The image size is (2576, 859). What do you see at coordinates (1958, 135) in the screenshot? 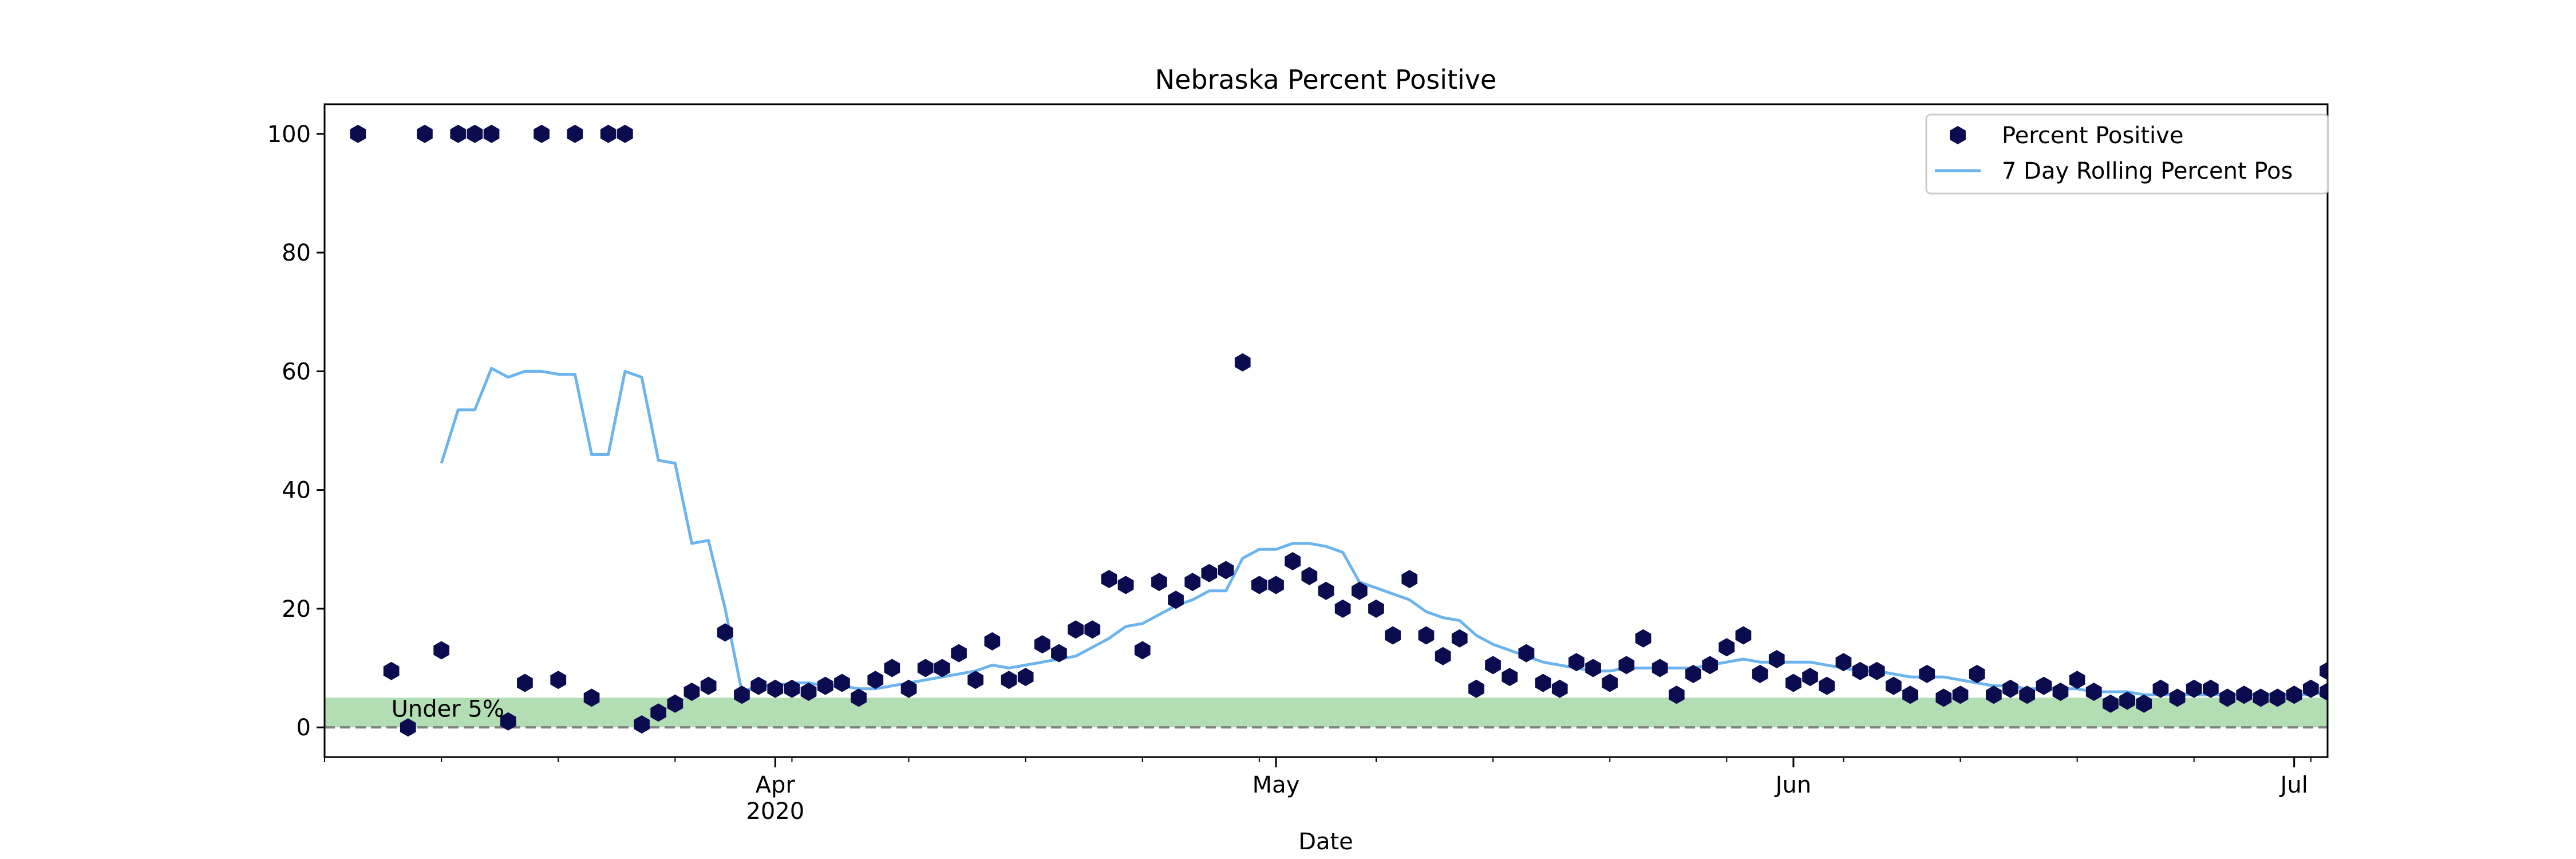
I see `legend-marker-percent-positive` at bounding box center [1958, 135].